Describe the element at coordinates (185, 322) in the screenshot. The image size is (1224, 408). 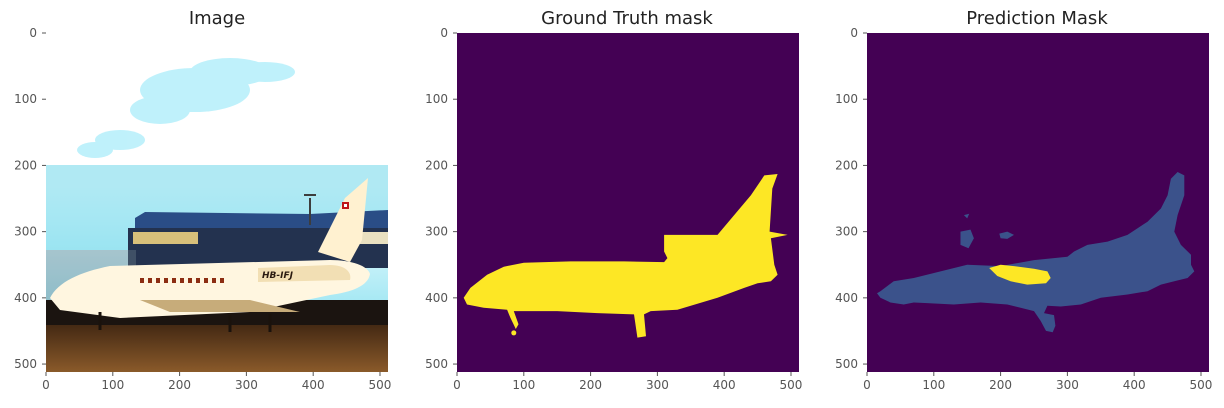
I see `landing-gear` at that location.